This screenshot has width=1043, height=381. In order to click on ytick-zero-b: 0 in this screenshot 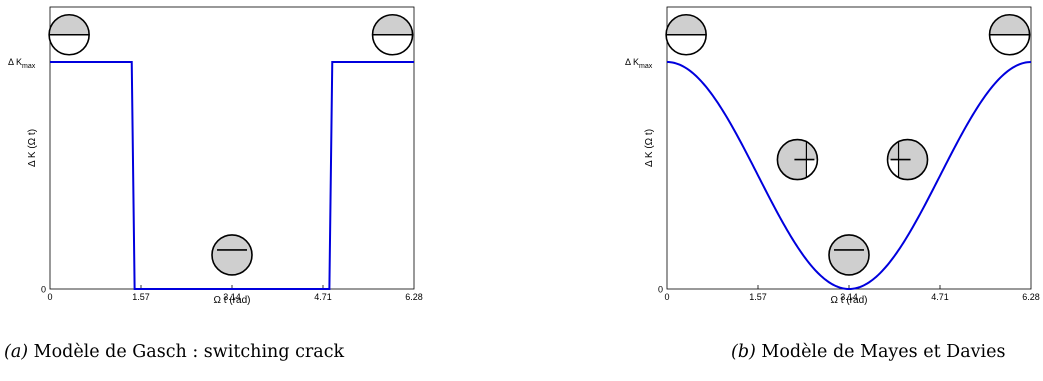, I will do `click(660, 290)`.